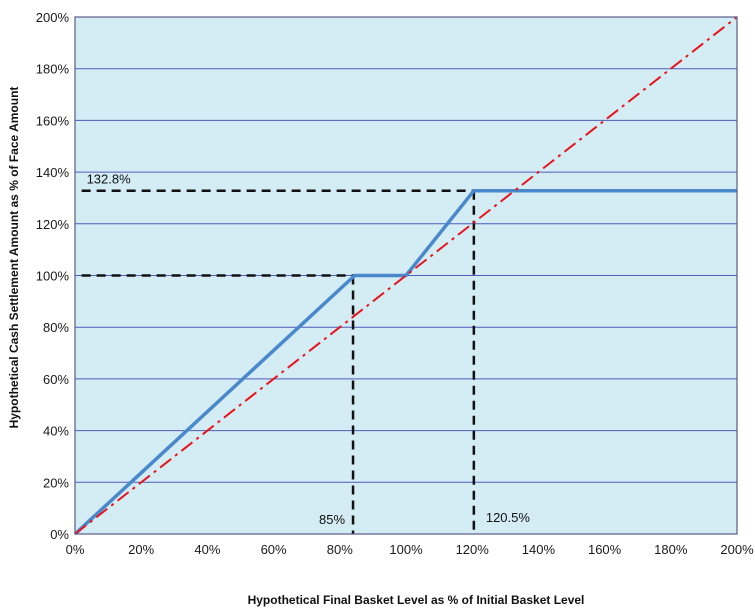 The height and width of the screenshot is (611, 755). Describe the element at coordinates (56, 327) in the screenshot. I see `y-tick-label: 80%` at that location.